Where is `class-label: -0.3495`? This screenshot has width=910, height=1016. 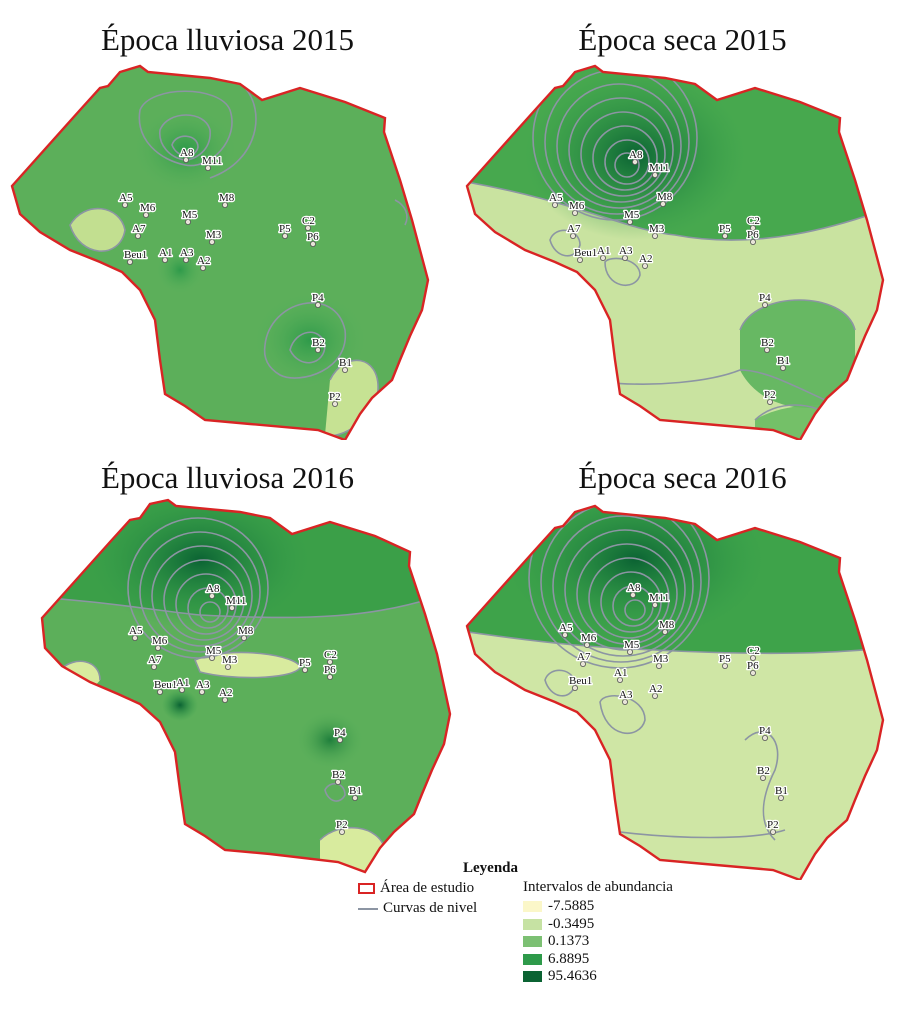
class-label: -0.3495 is located at coordinates (571, 923).